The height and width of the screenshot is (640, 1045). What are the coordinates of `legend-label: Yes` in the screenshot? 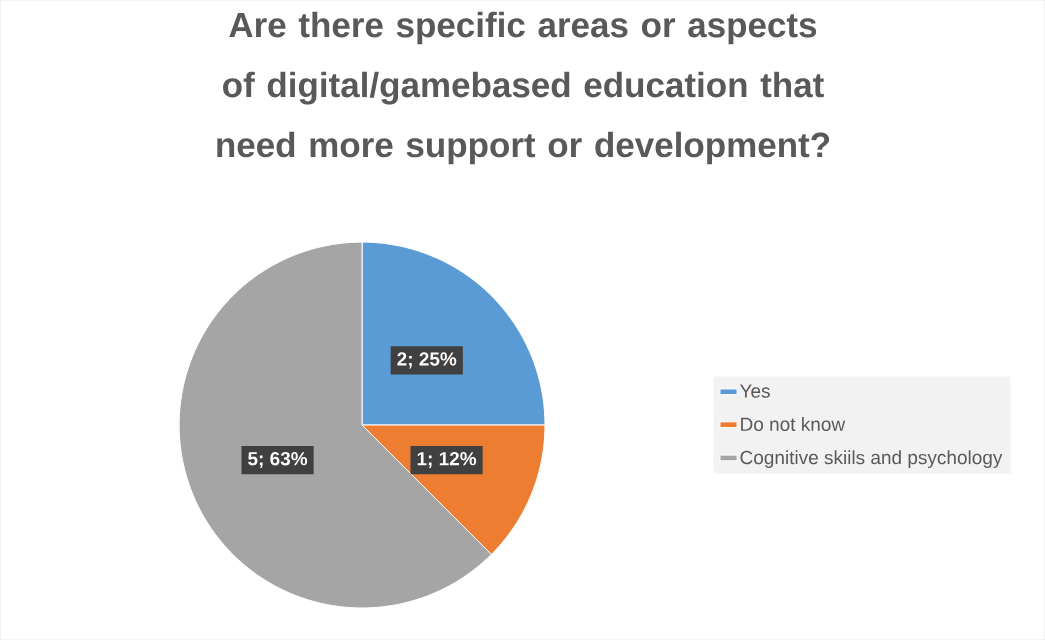 It's located at (754, 391).